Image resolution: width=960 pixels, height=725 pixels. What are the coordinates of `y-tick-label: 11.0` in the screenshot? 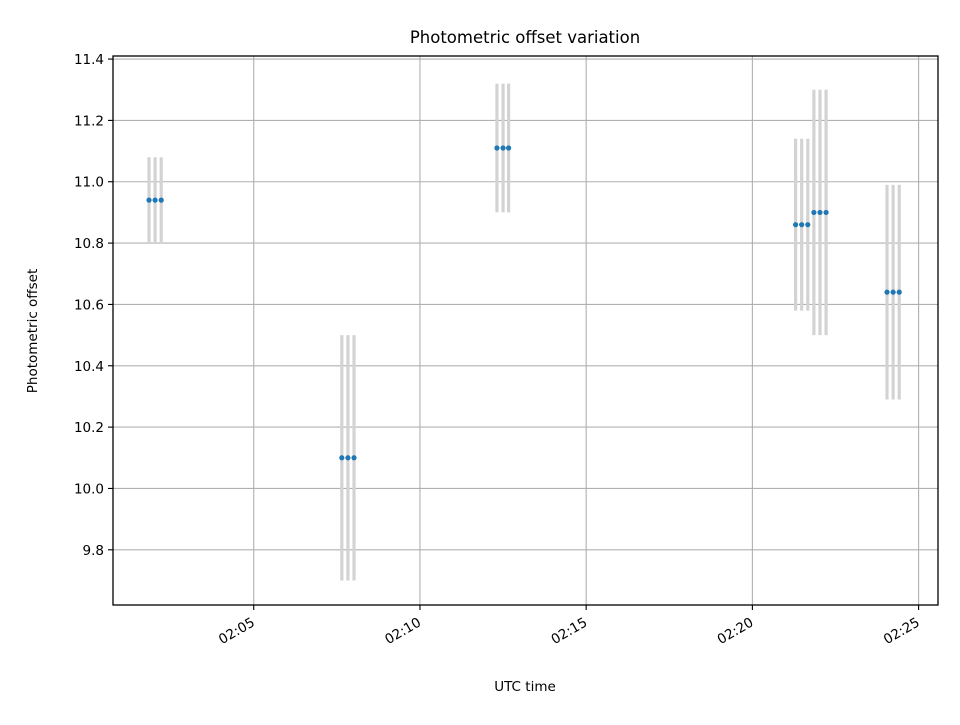 It's located at (89, 183).